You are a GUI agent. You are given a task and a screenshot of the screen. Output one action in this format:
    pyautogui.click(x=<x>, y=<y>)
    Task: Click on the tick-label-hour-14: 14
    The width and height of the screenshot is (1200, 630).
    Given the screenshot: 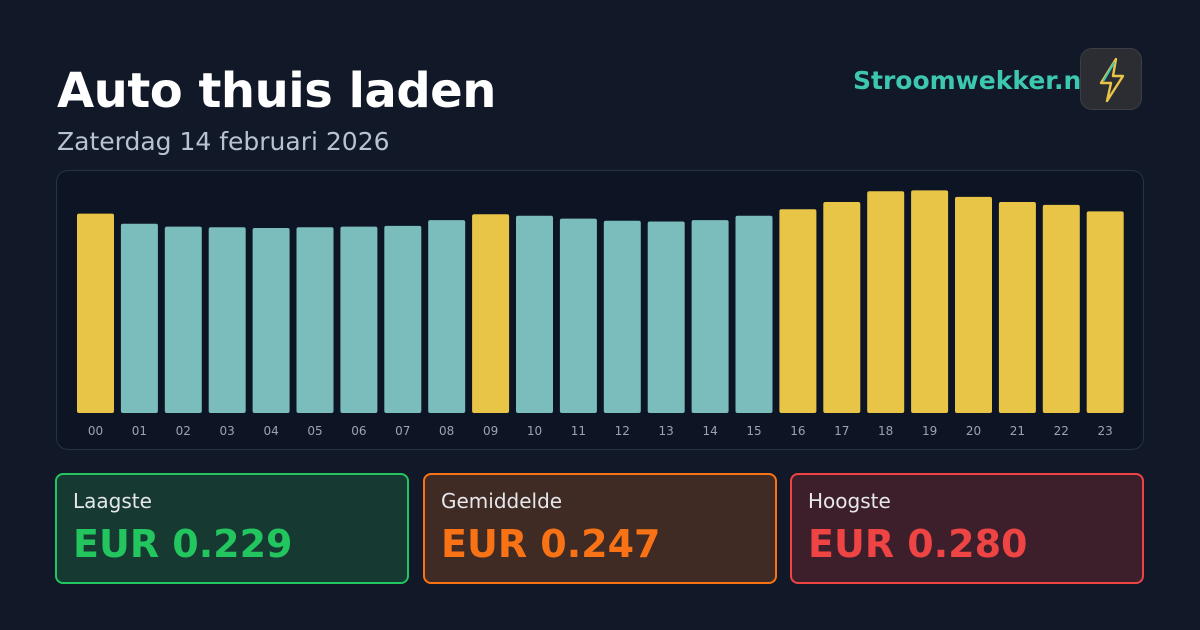 What is the action you would take?
    pyautogui.click(x=709, y=431)
    